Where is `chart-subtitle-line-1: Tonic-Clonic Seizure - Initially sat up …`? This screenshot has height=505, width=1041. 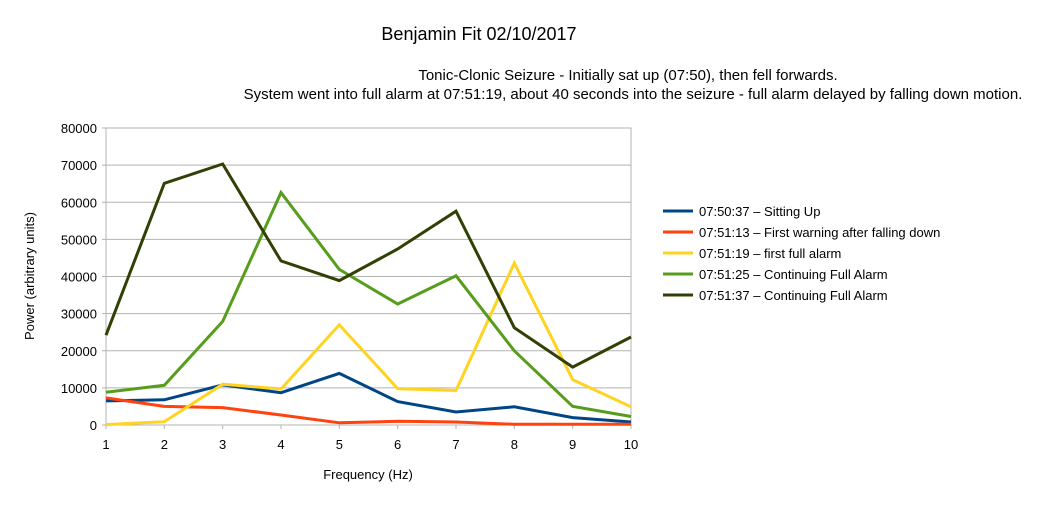
chart-subtitle-line-1: Tonic-Clonic Seizure - Initially sat up … is located at coordinates (627, 75).